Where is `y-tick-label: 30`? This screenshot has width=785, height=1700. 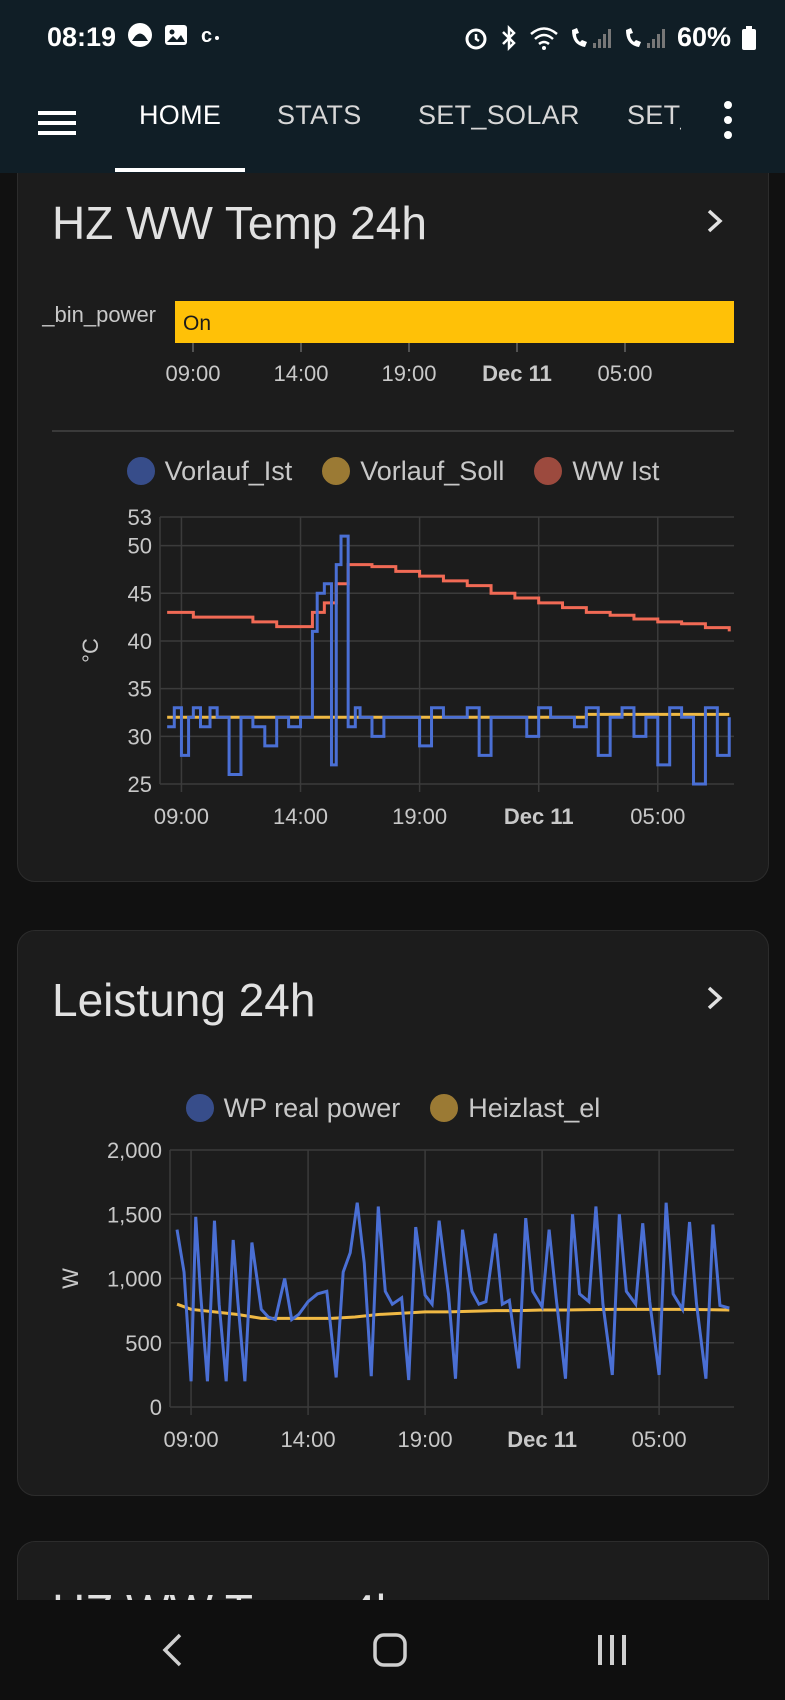
y-tick-label: 30 is located at coordinates (140, 736).